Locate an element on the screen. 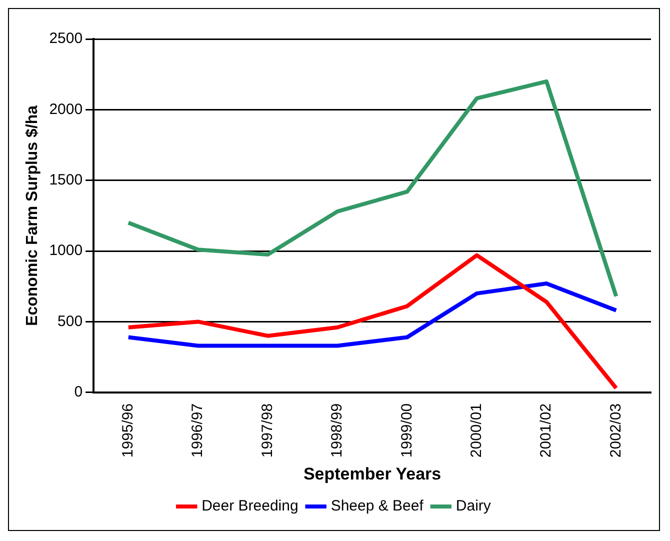  y-tick-label: 2500 is located at coordinates (66, 39).